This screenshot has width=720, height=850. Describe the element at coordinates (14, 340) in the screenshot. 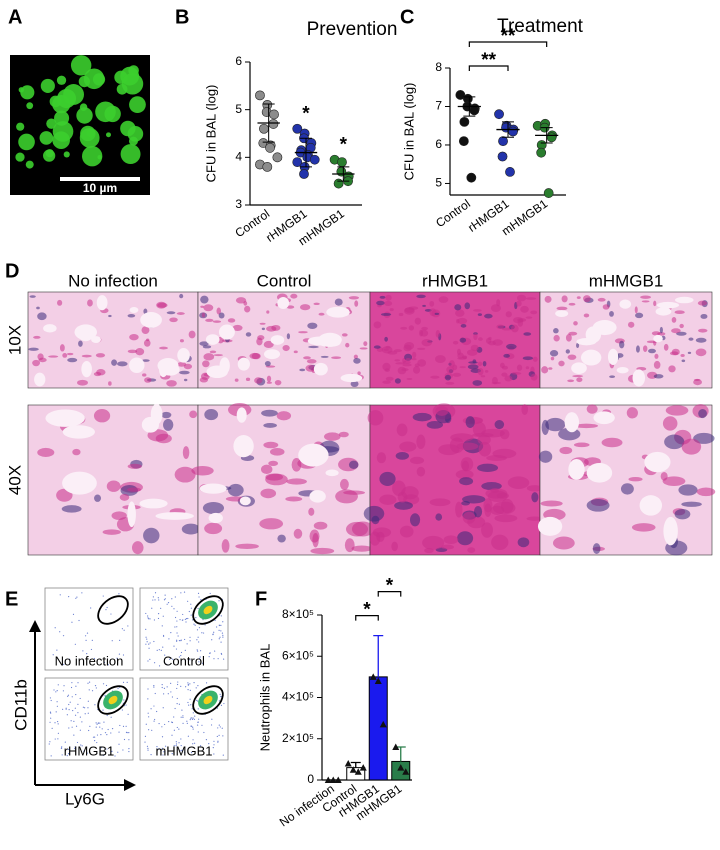

I see `row-label: 10X` at that location.